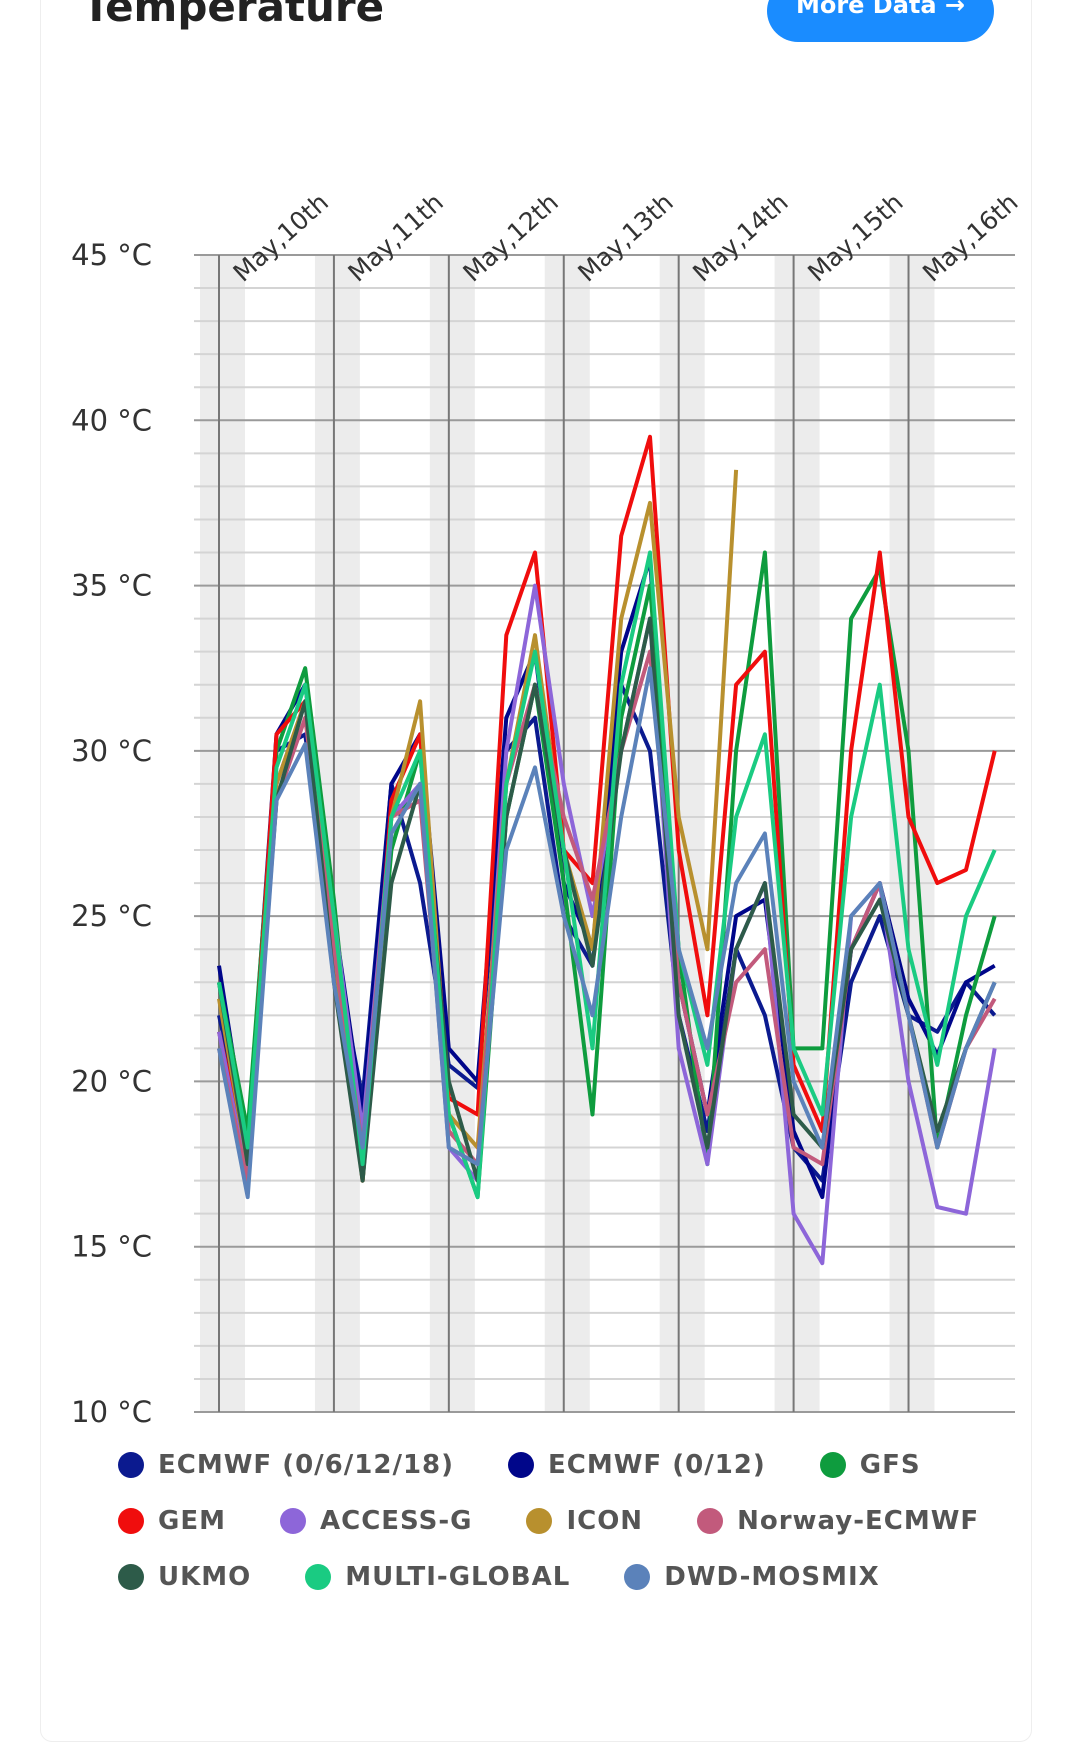 This screenshot has height=1742, width=1080. What do you see at coordinates (772, 1577) in the screenshot?
I see `legend-label: DWD-MOSMIX` at bounding box center [772, 1577].